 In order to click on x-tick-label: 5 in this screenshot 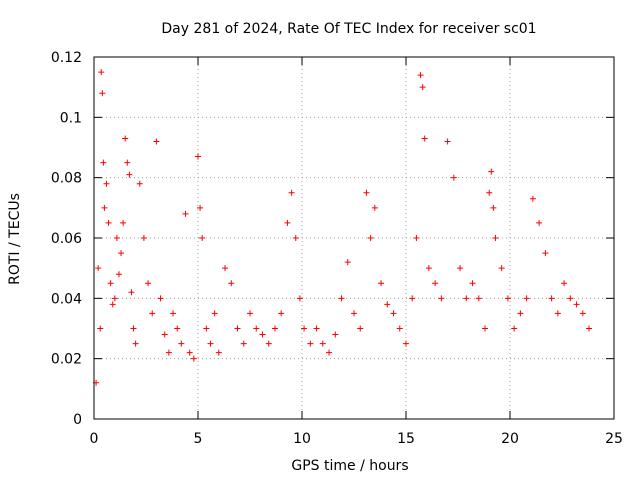, I will do `click(198, 439)`.